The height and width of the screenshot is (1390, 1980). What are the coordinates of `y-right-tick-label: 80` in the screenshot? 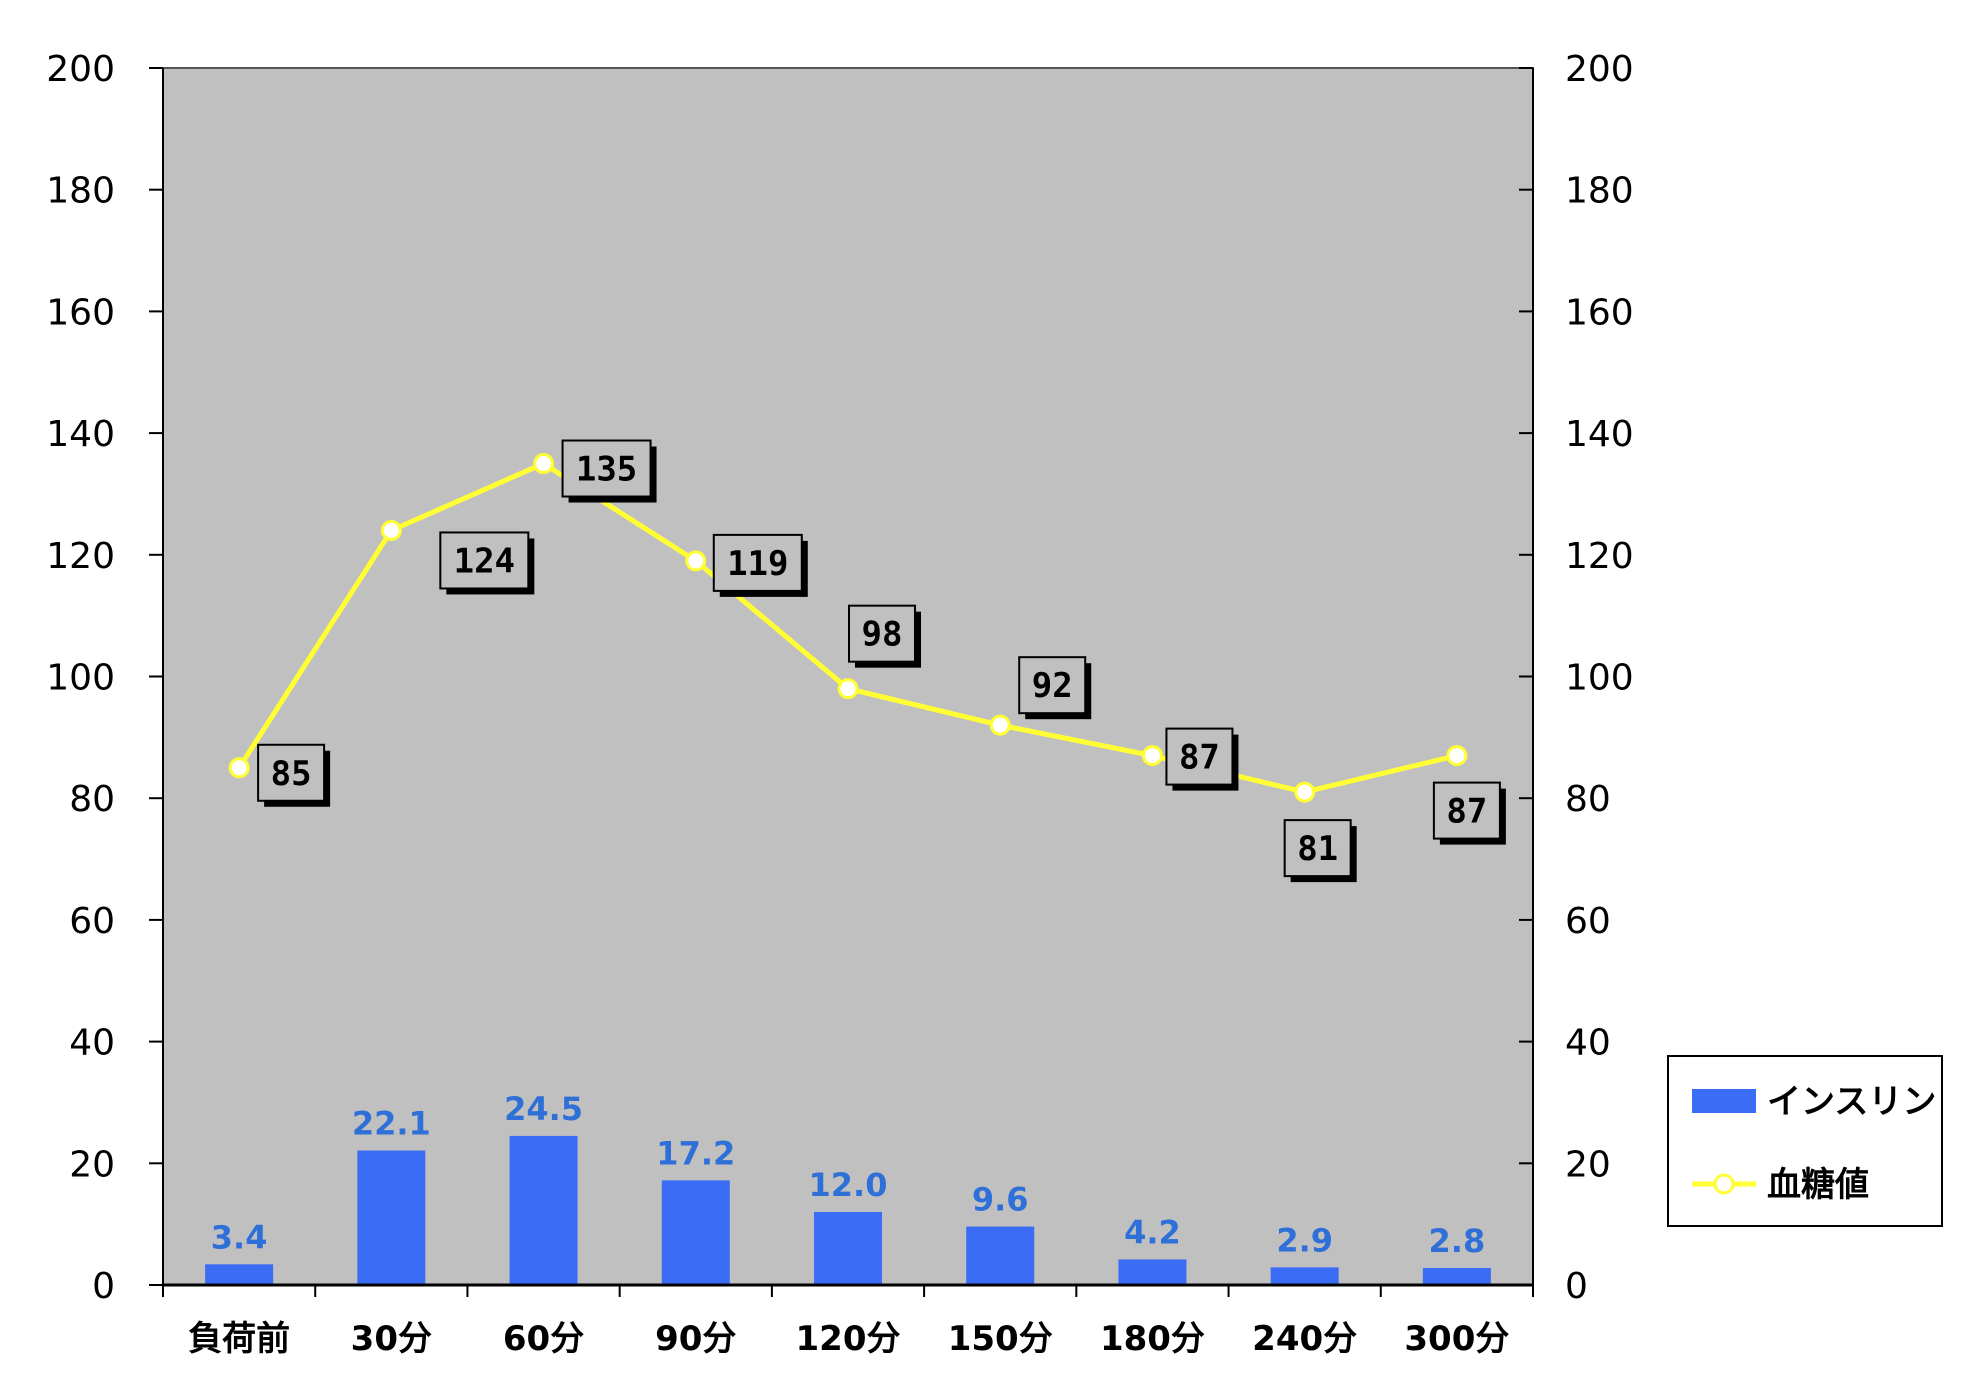 It's located at (1588, 799).